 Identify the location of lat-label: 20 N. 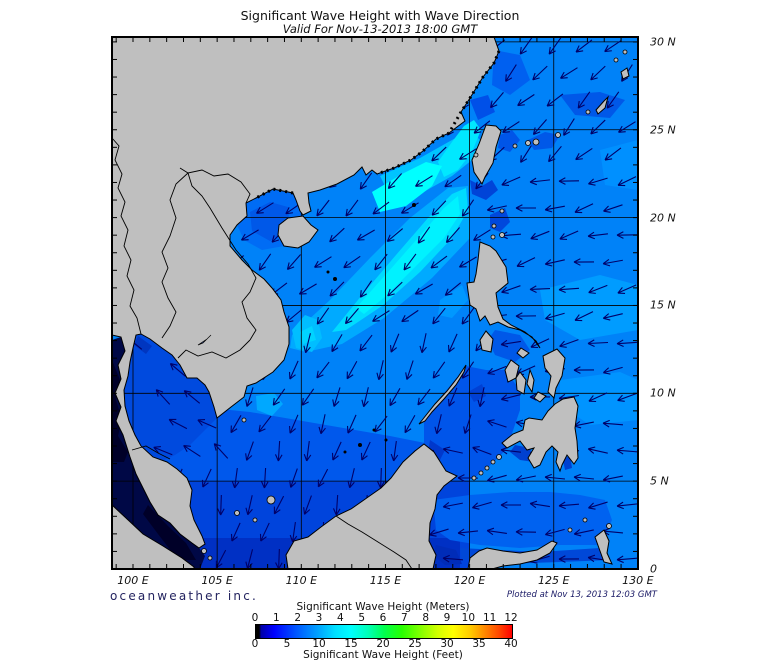
(663, 218).